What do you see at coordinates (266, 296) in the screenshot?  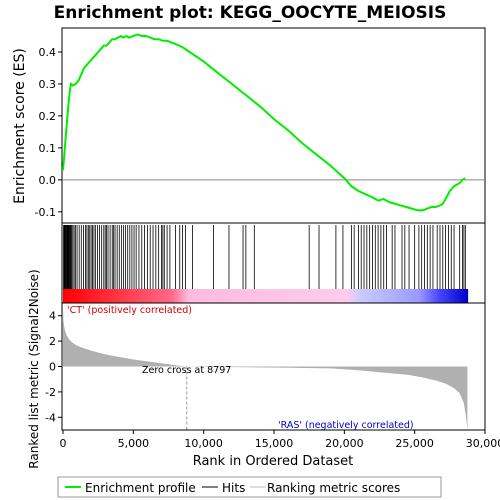 I see `ranked-list-color-bar` at bounding box center [266, 296].